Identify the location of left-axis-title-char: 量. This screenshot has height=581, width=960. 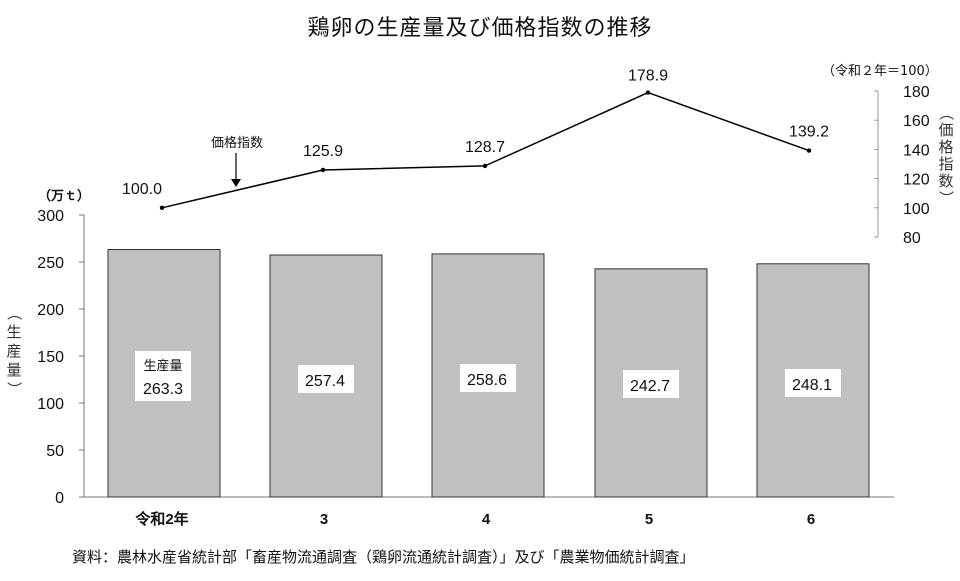
(13, 370).